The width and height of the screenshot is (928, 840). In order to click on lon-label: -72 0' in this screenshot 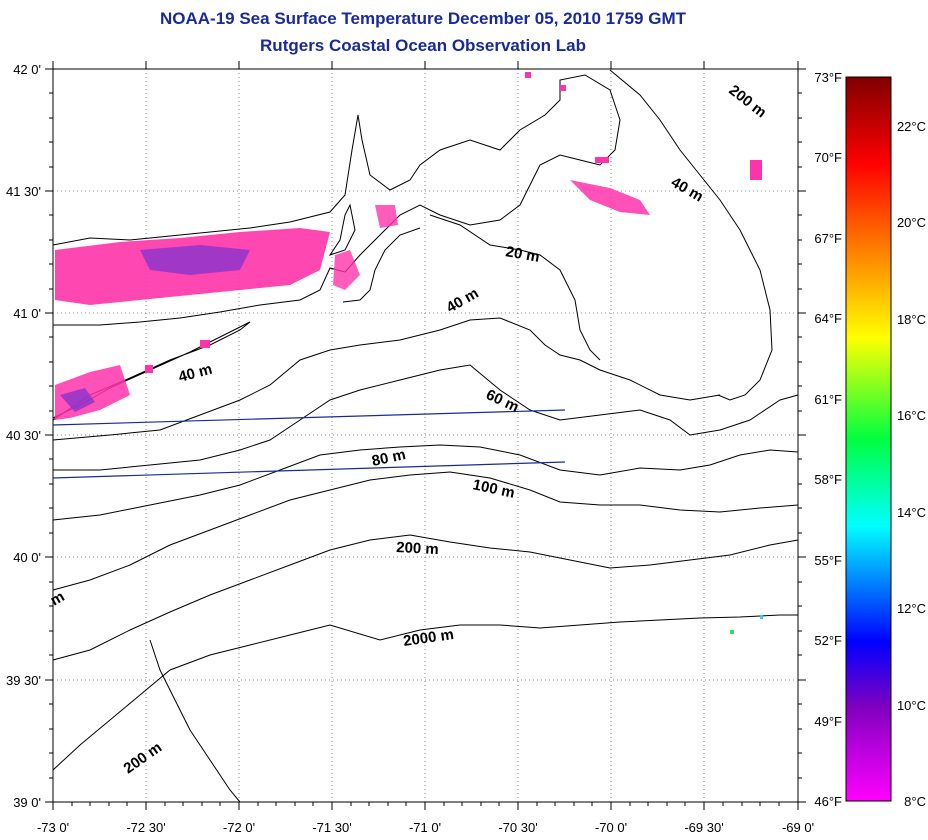, I will do `click(239, 827)`.